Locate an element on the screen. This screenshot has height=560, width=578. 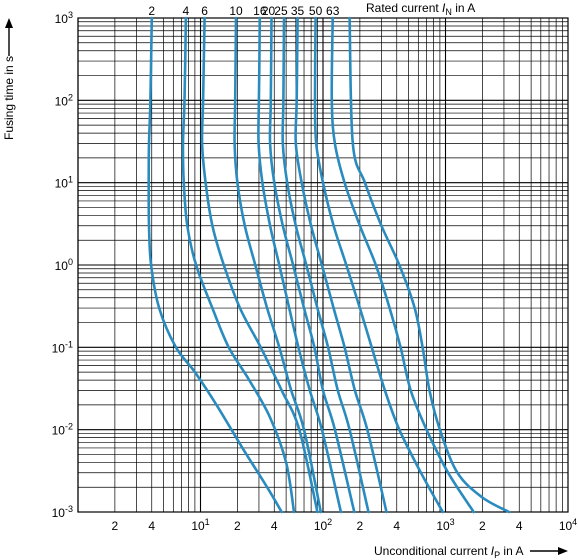
y-axis-tick-labels: 10⁻³ 10⁻² 10⁻¹ 10⁰ 10¹ 10² 10³ is located at coordinates (62, 265).